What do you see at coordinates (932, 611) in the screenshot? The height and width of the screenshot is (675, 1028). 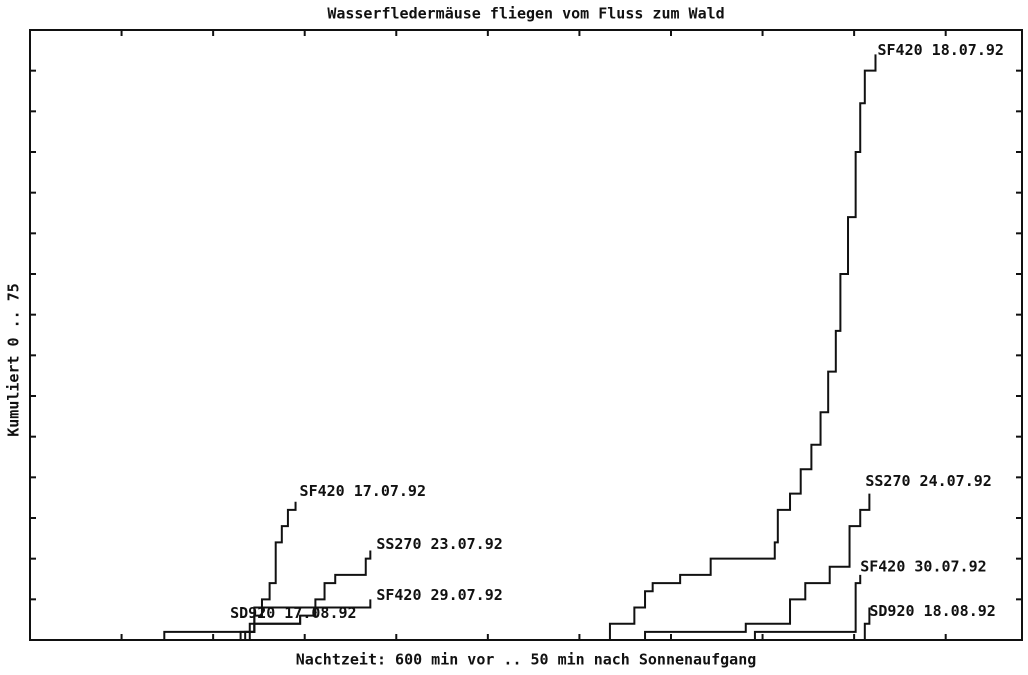 I see `series-label: SD920 18.08.92` at bounding box center [932, 611].